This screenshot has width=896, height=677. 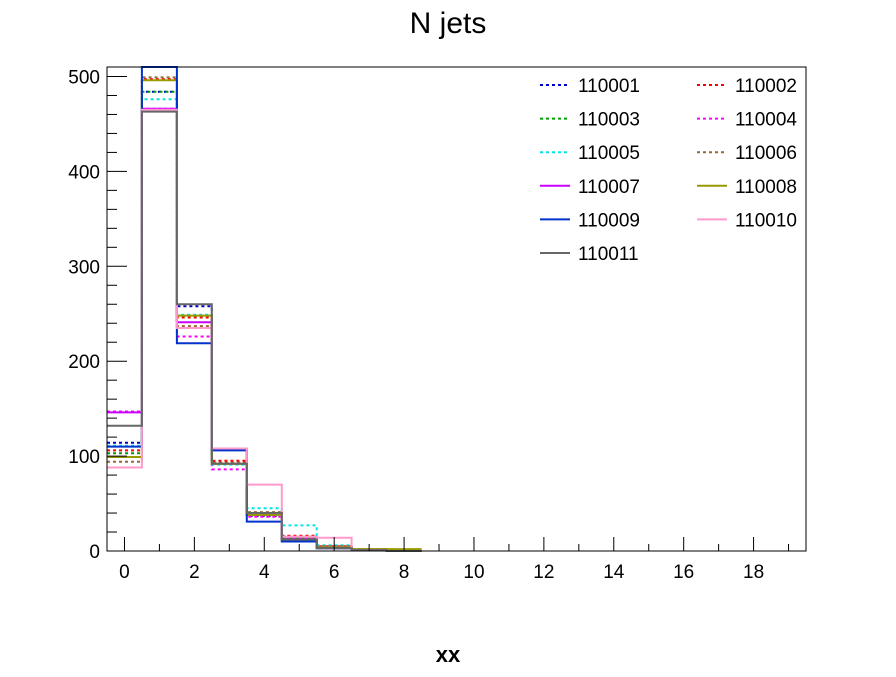 I want to click on y-axis: 0 100 200 300 400 500, so click(x=97, y=315).